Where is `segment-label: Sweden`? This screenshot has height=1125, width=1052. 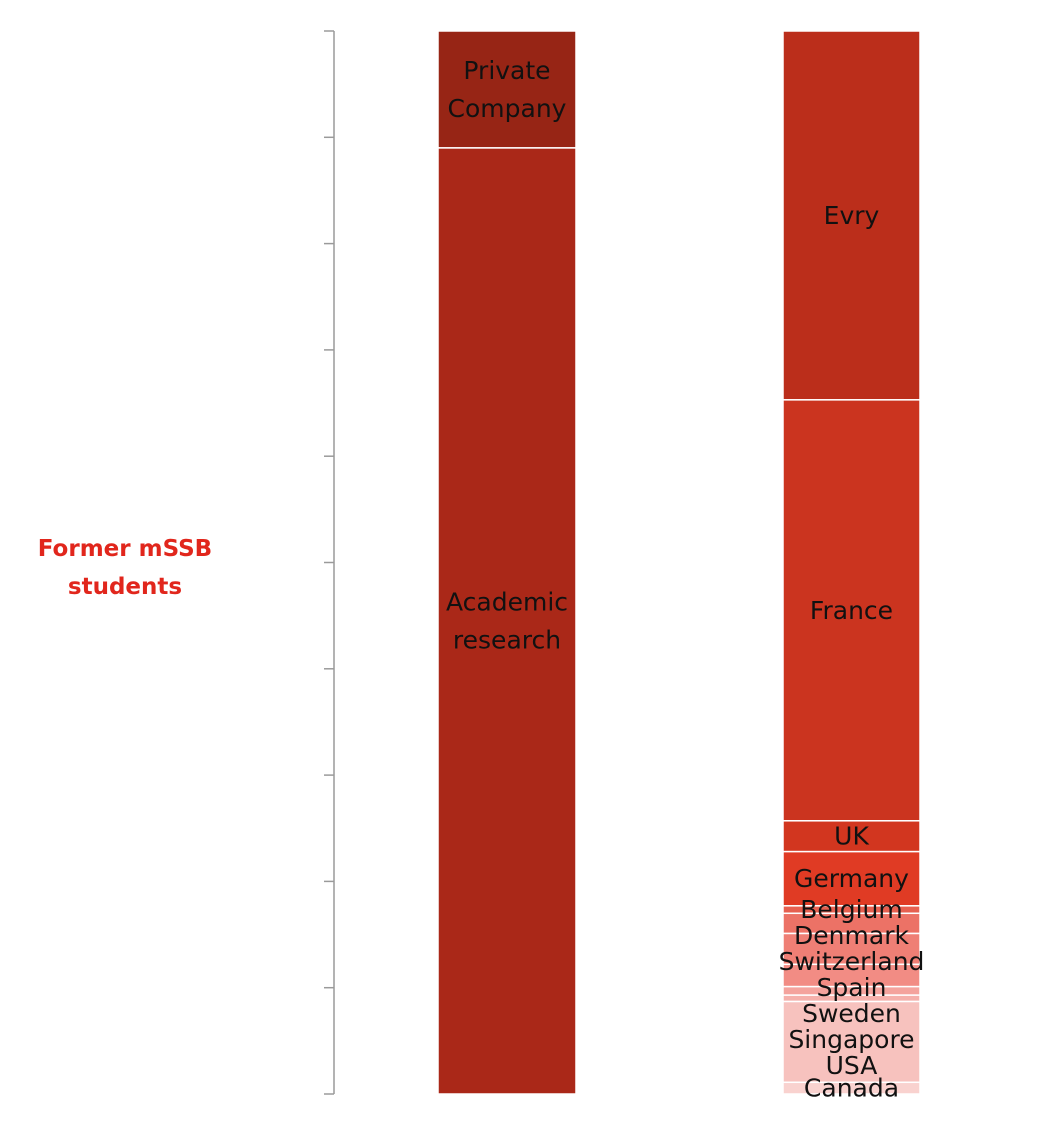 segment-label: Sweden is located at coordinates (851, 1013).